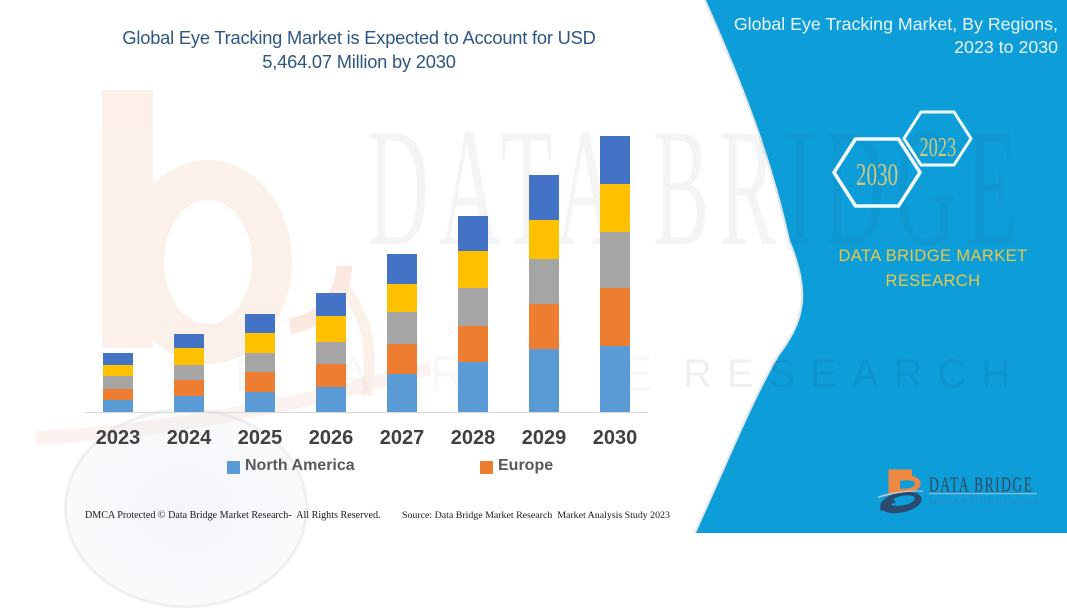 This screenshot has width=1067, height=608. Describe the element at coordinates (981, 485) in the screenshot. I see `svg-text: DATA BRIDGE` at that location.